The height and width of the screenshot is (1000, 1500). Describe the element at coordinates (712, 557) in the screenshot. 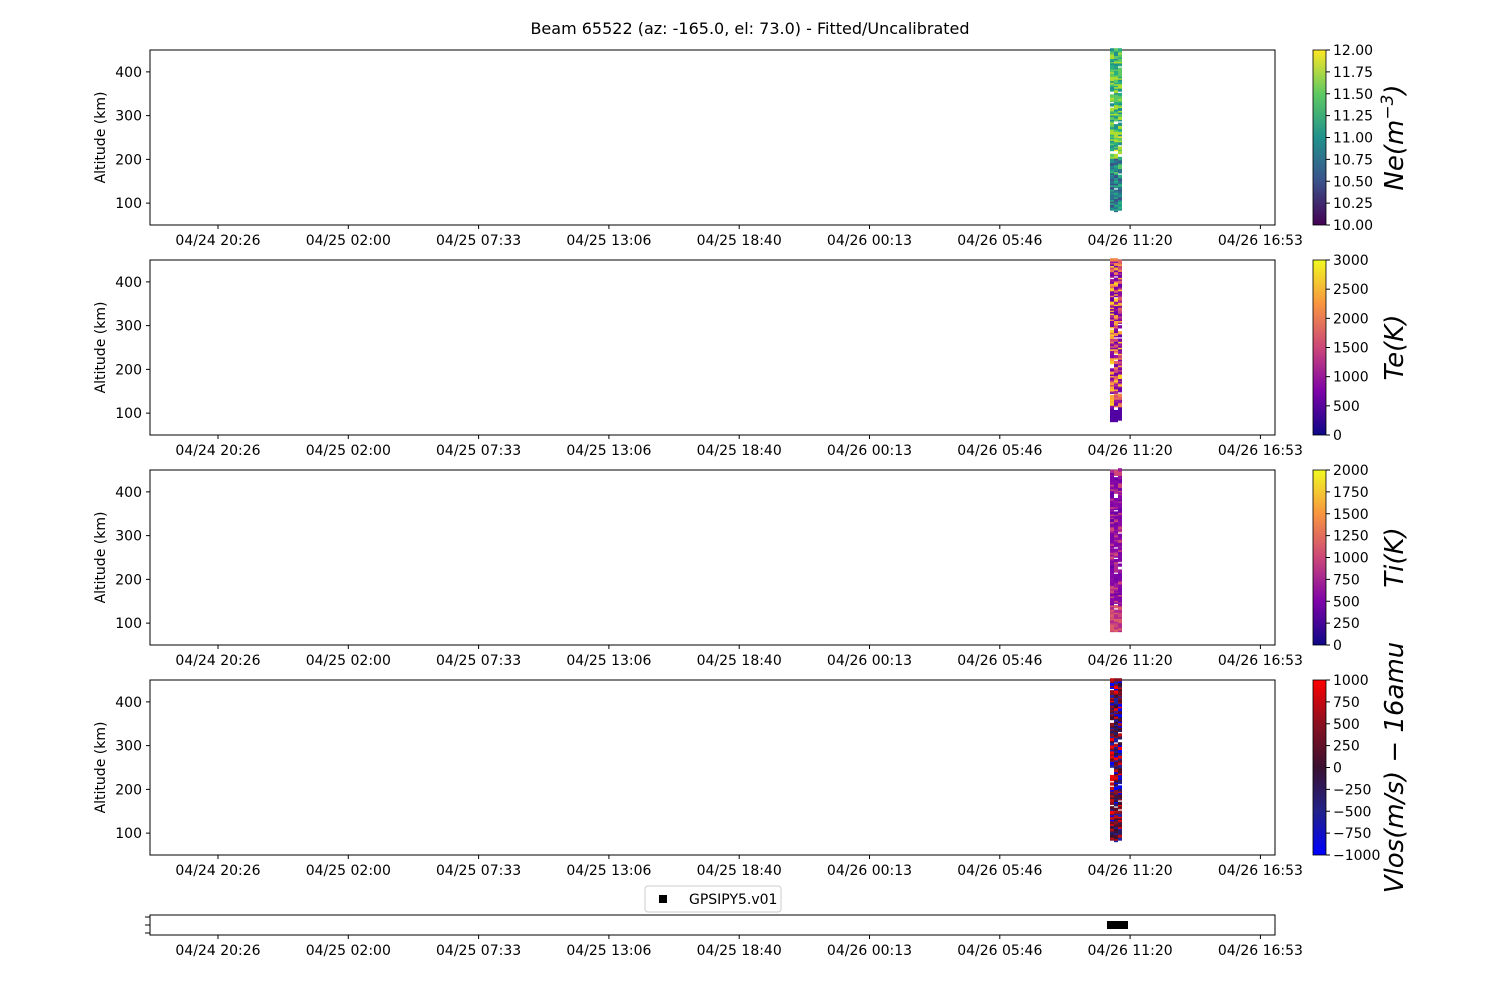

I see `panel-axes` at that location.